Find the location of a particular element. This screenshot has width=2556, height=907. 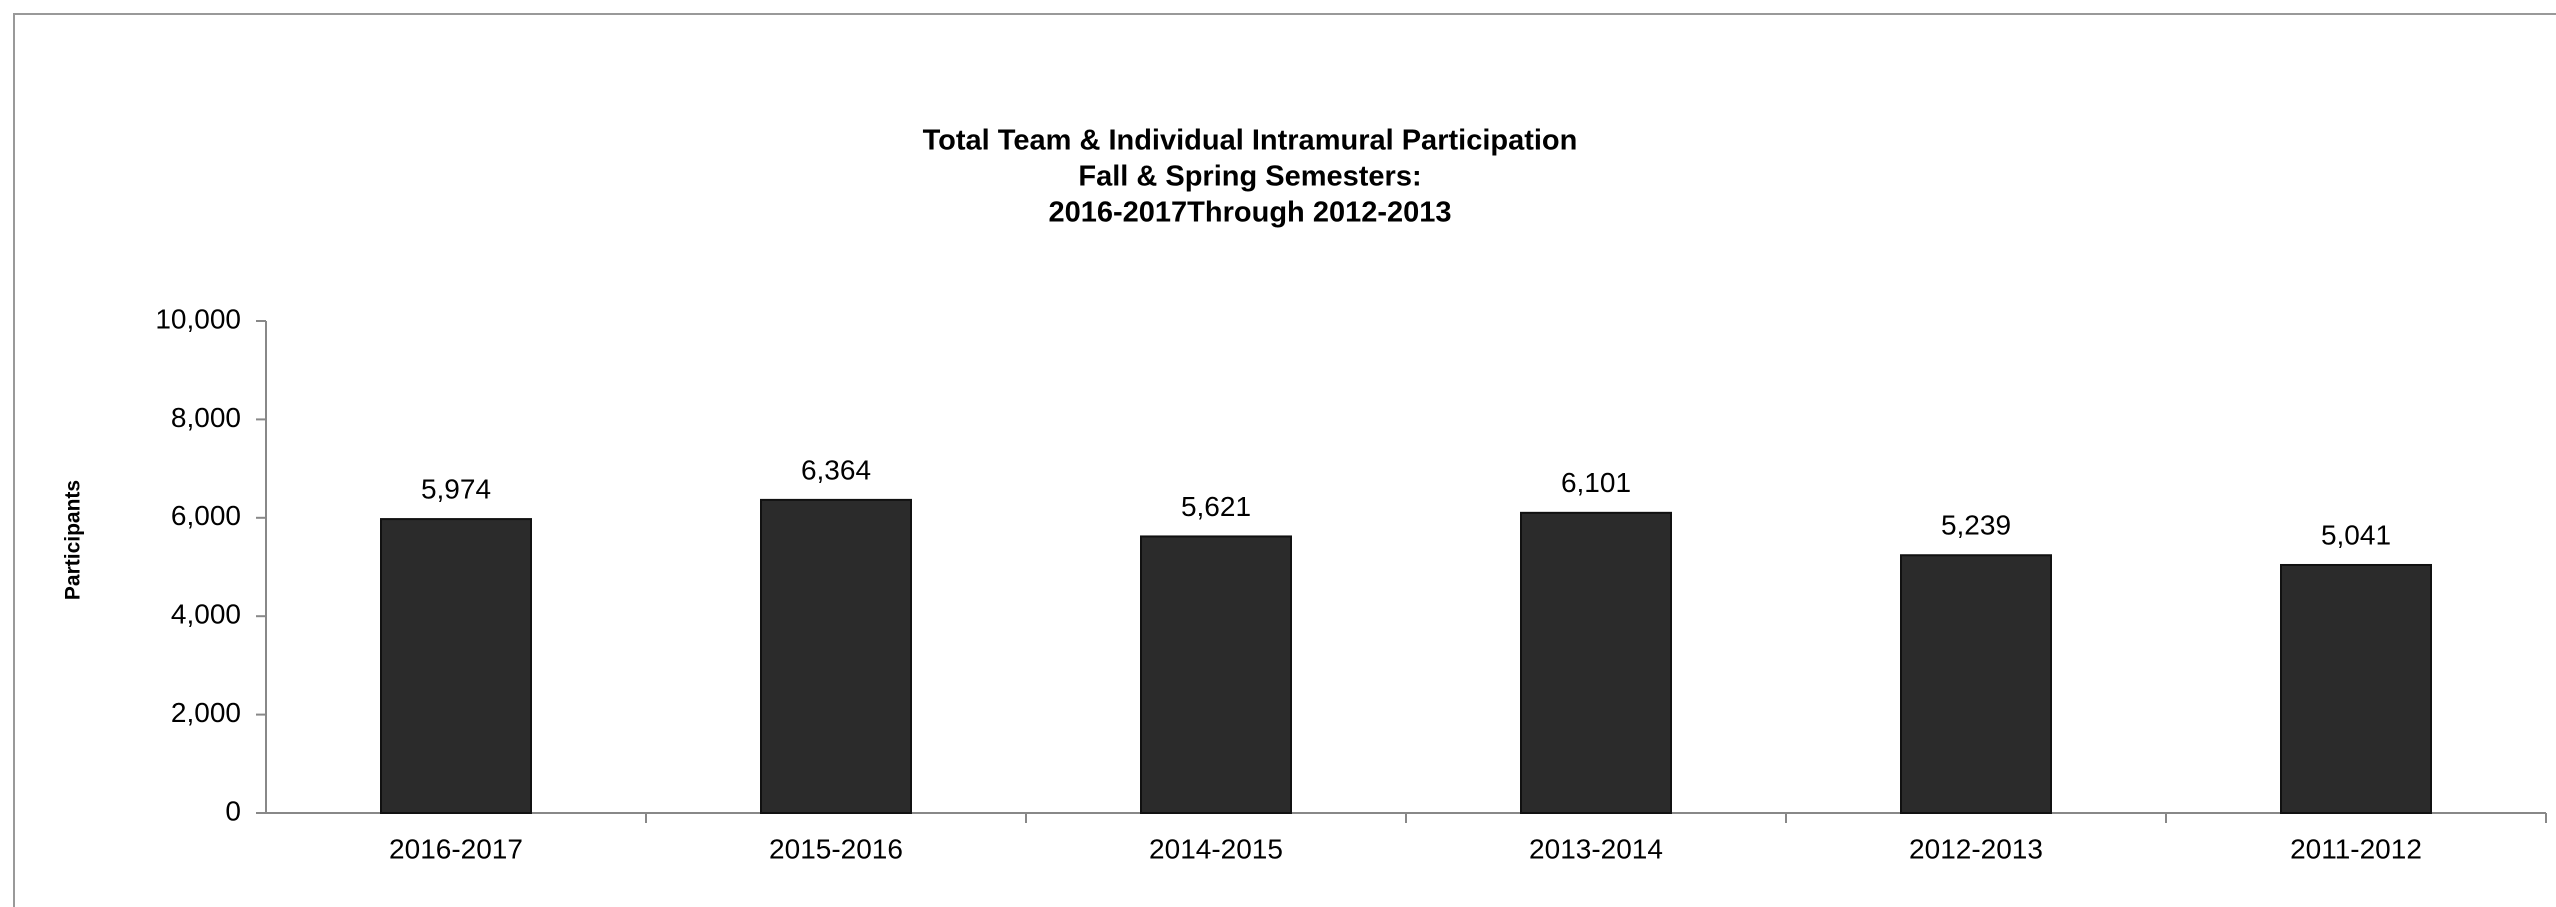

data-label: 5,239 is located at coordinates (1976, 525).